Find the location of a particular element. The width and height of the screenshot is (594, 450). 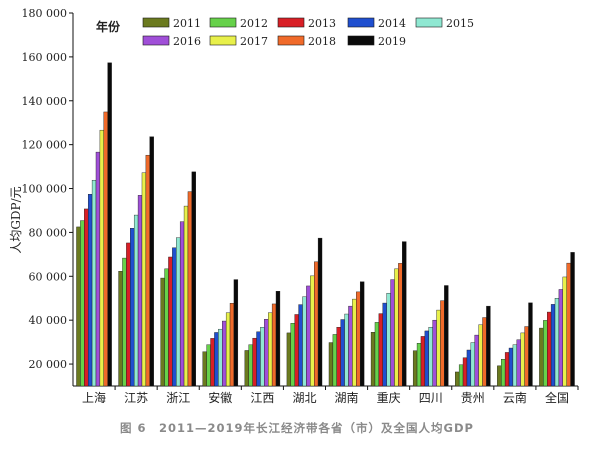

bar-2019-江西 is located at coordinates (278, 339).